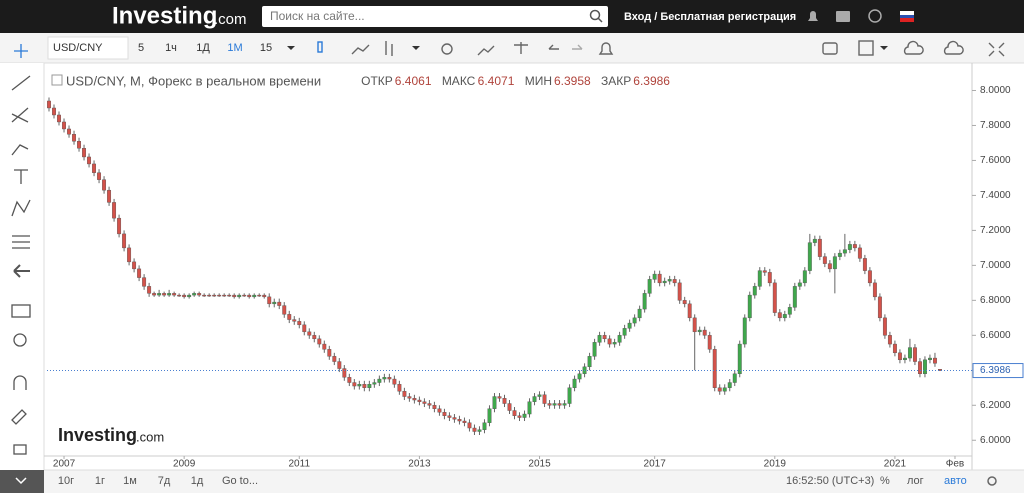  I want to click on back-tool, so click(21, 271).